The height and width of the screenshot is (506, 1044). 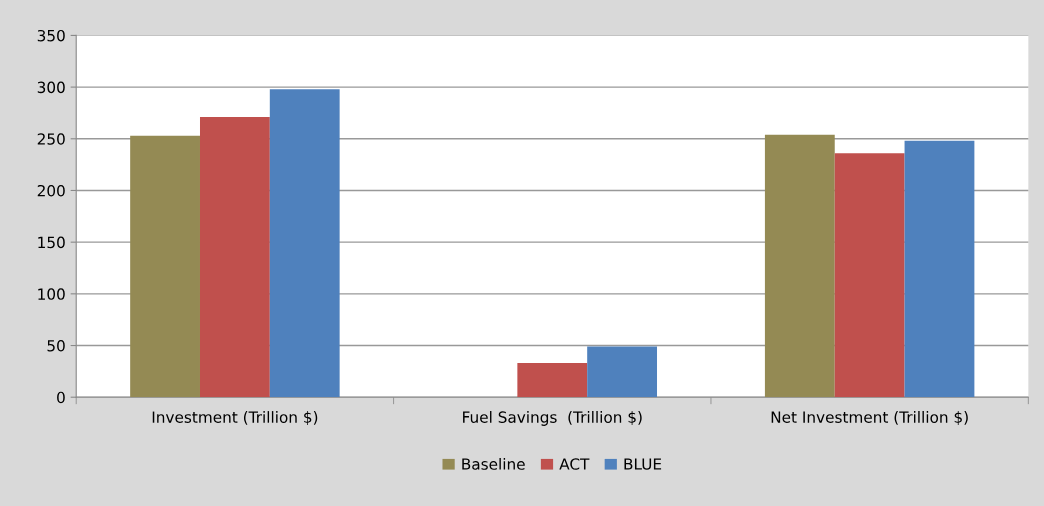 What do you see at coordinates (51, 242) in the screenshot?
I see `y-tick-label: 150` at bounding box center [51, 242].